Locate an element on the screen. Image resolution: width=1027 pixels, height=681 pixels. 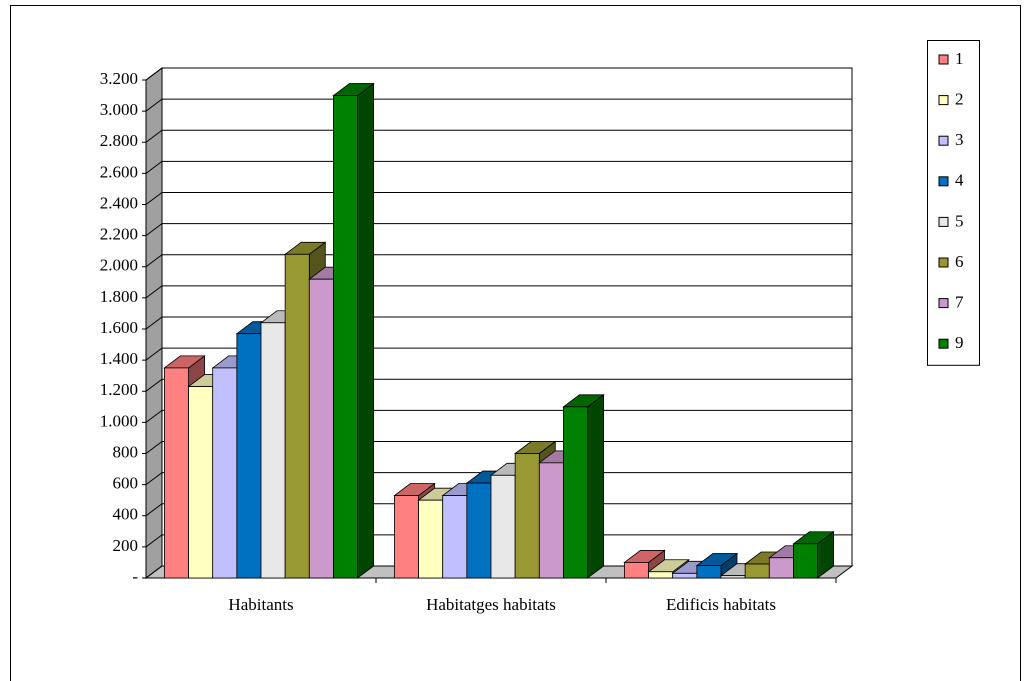
legend-label: 3 is located at coordinates (959, 139).